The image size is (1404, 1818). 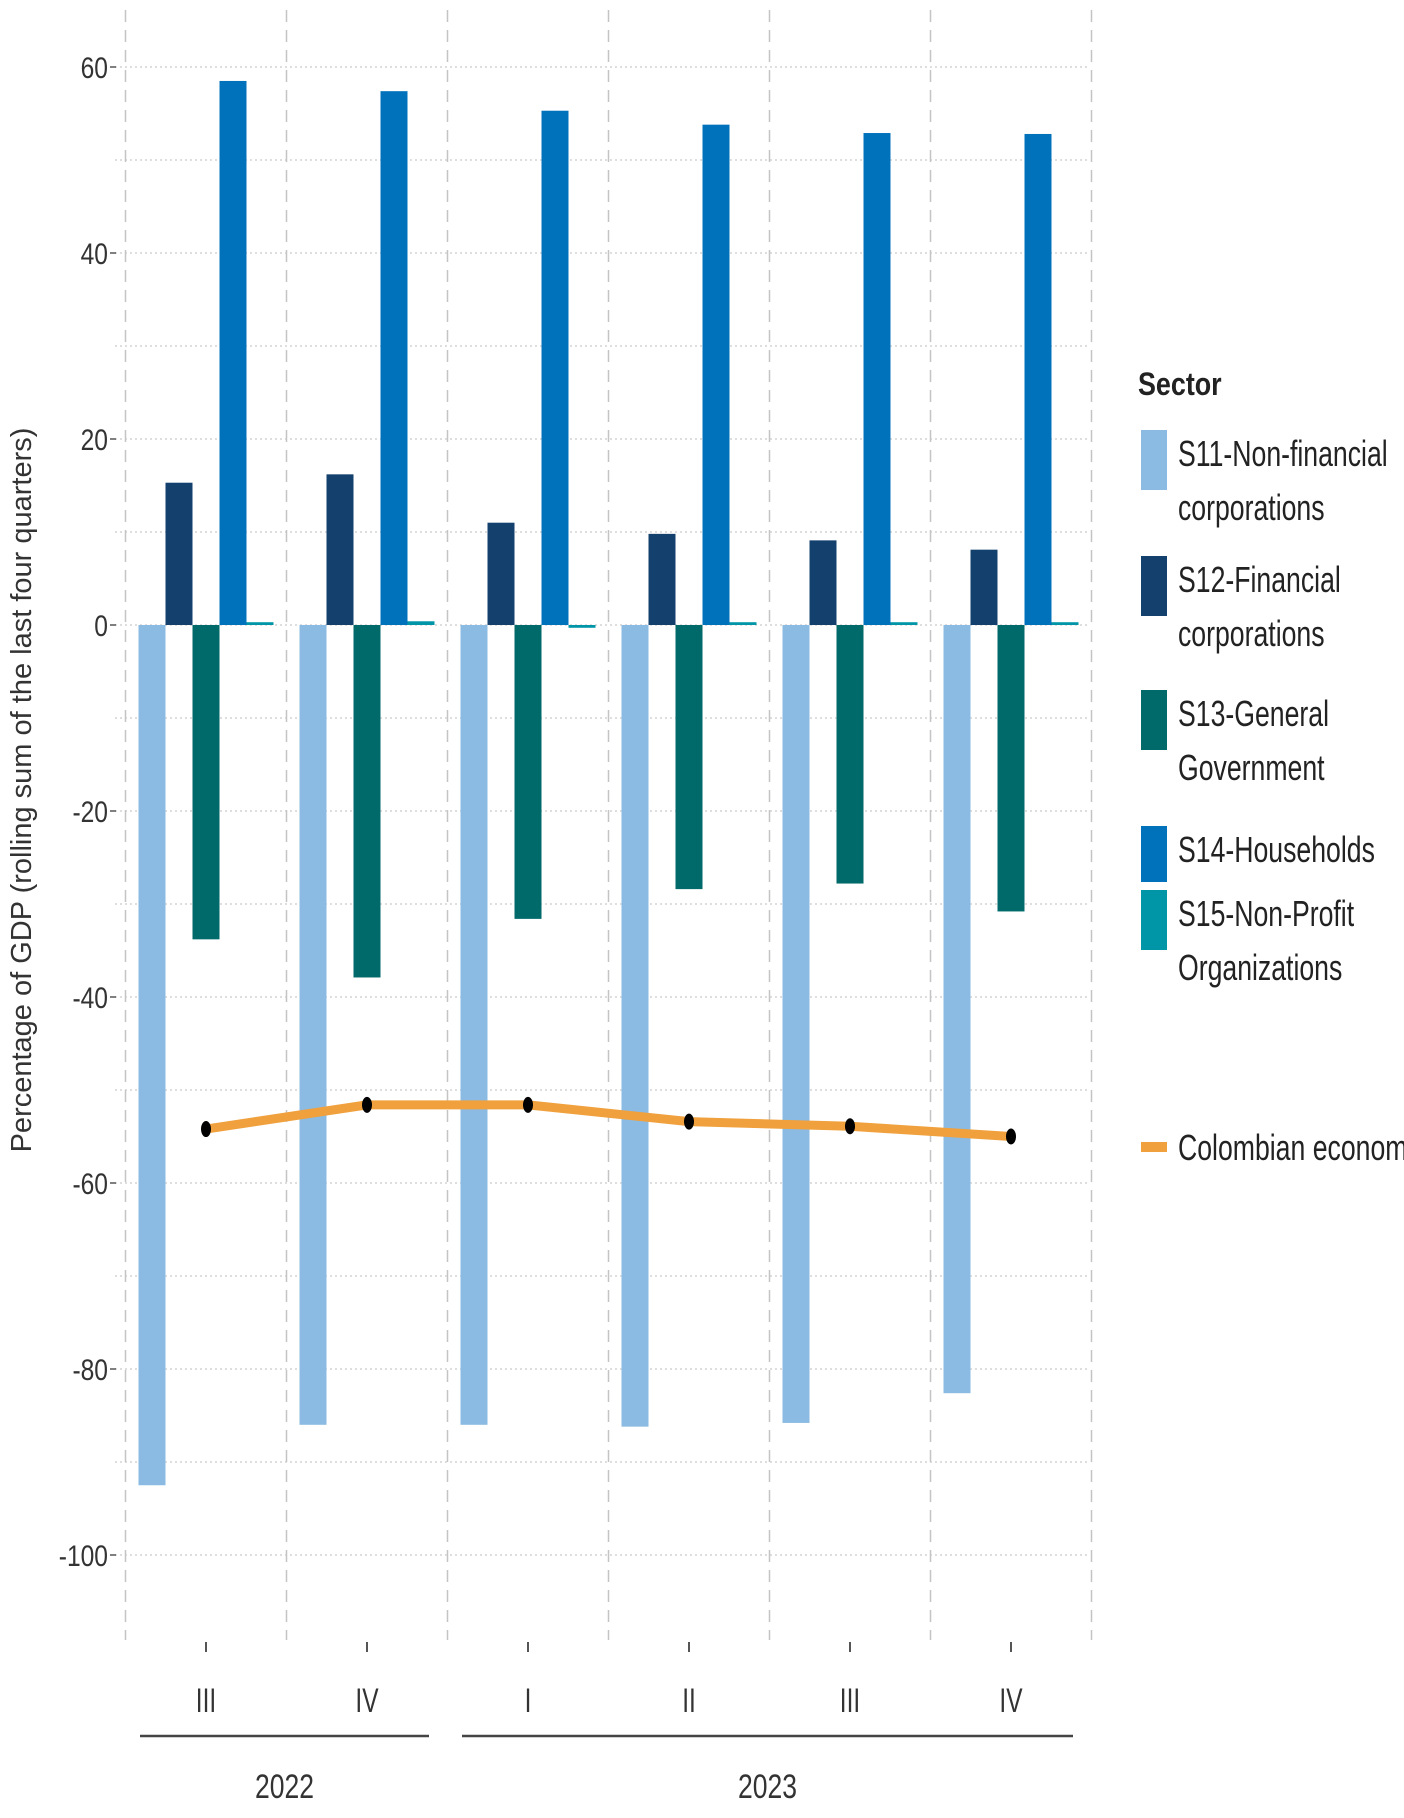 What do you see at coordinates (1259, 579) in the screenshot?
I see `legend-label: S12-Financial` at bounding box center [1259, 579].